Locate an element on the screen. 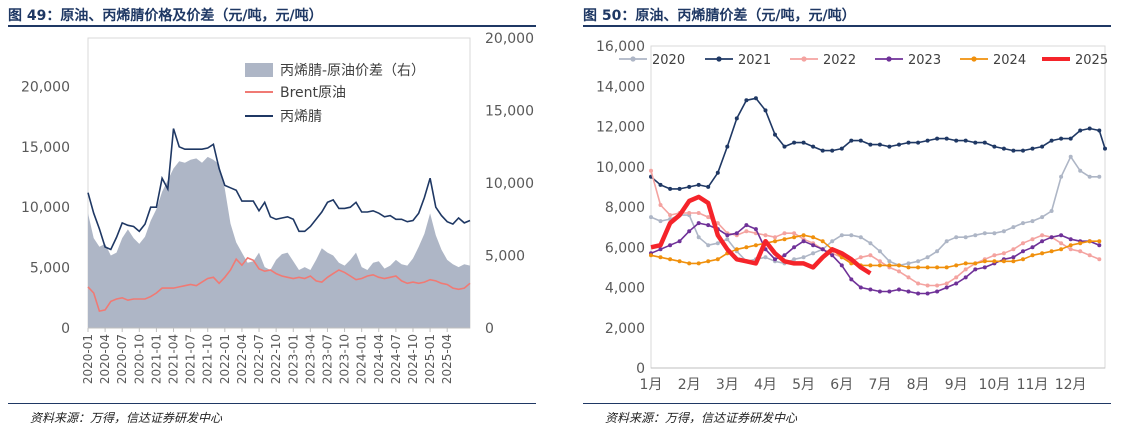 This screenshot has width=1123, height=431. legend-label-2023: 2023 is located at coordinates (924, 60).